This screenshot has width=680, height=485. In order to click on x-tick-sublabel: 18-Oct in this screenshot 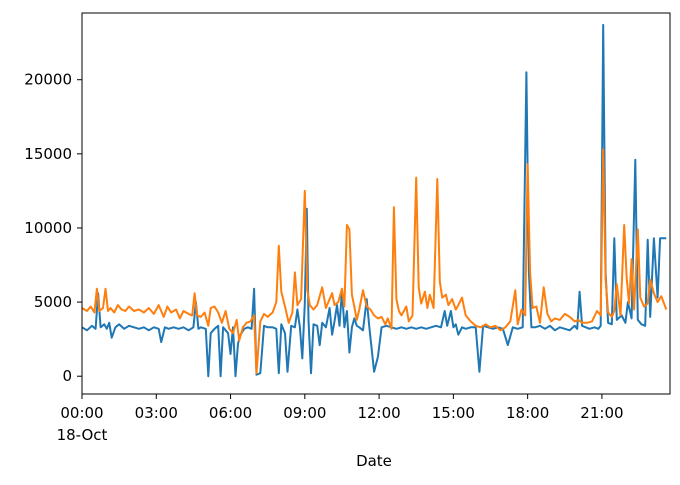, I will do `click(82, 435)`.